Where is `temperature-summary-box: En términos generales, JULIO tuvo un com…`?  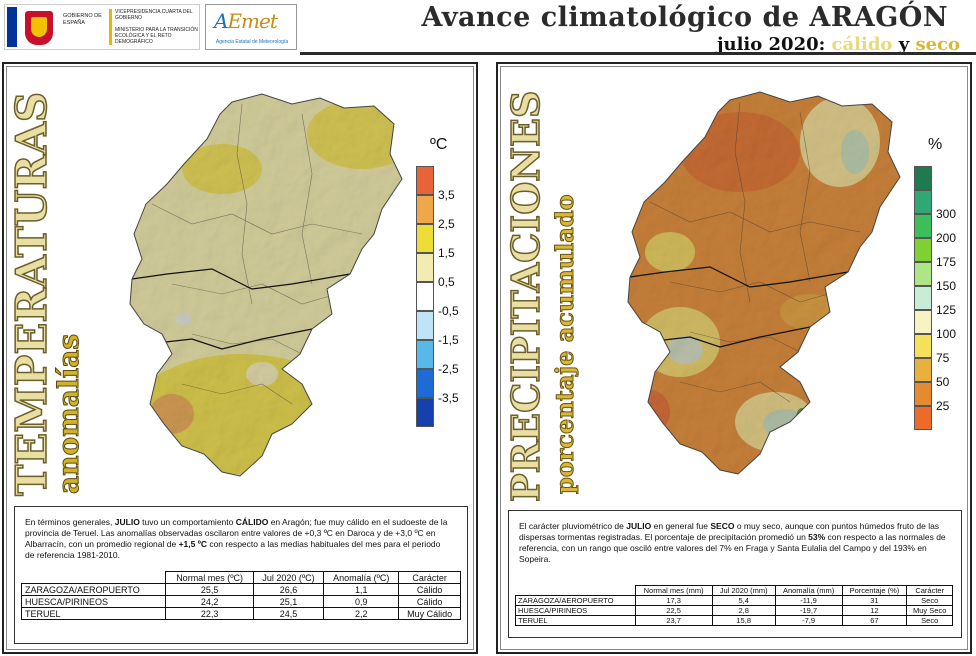 temperature-summary-box: En términos generales, JULIO tuvo un com… is located at coordinates (241, 575).